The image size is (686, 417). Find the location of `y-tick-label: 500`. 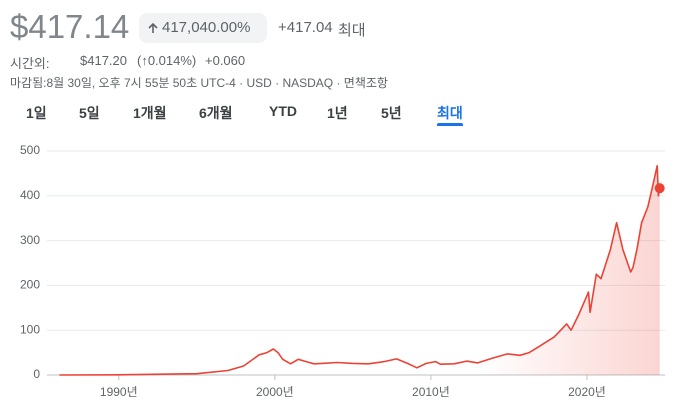

y-tick-label: 500 is located at coordinates (30, 150).